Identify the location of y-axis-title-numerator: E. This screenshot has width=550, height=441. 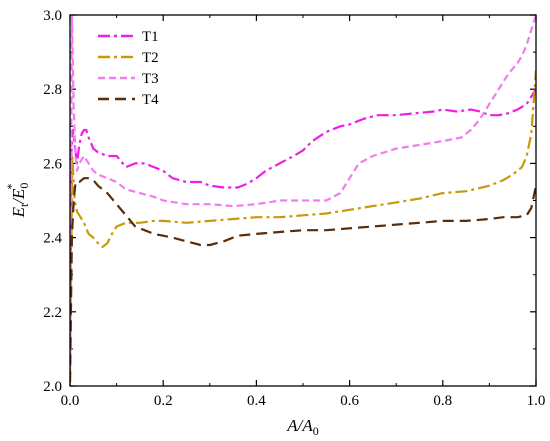
(18, 212).